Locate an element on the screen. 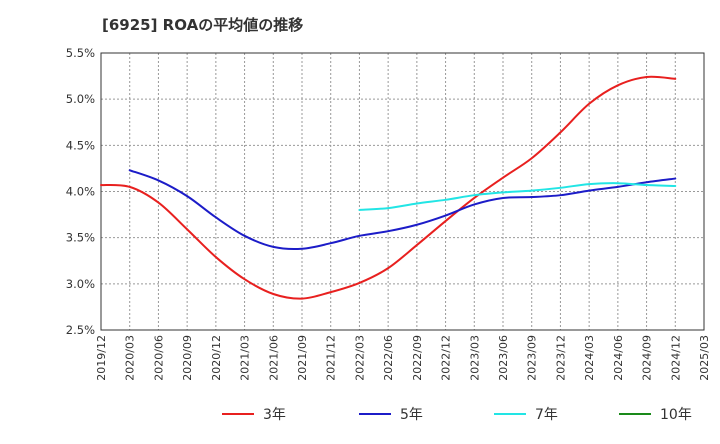  x-tick-label: 2022/06 is located at coordinates (388, 358).